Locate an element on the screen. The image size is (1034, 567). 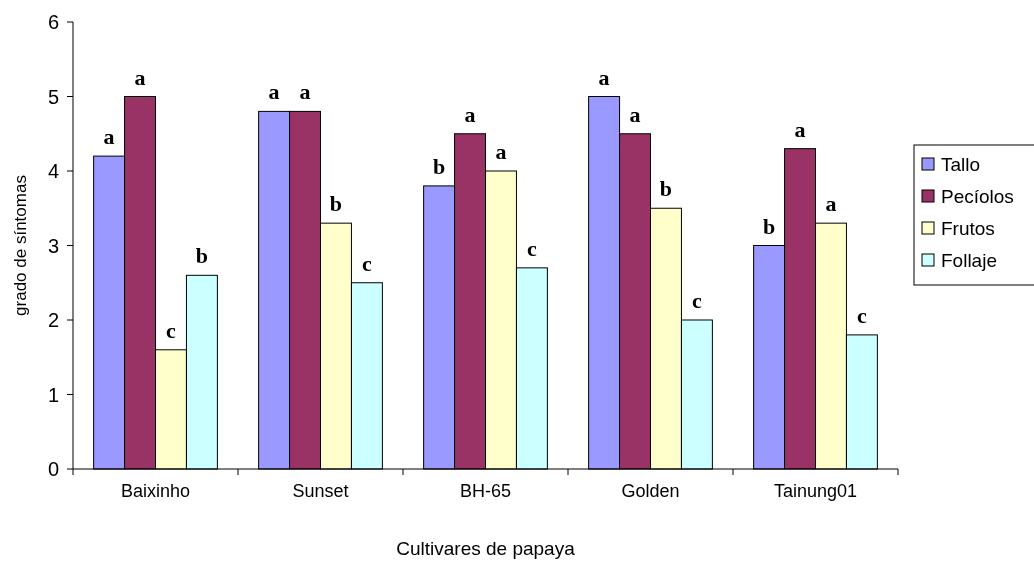
x-tick-label: Sunset is located at coordinates (320, 491).